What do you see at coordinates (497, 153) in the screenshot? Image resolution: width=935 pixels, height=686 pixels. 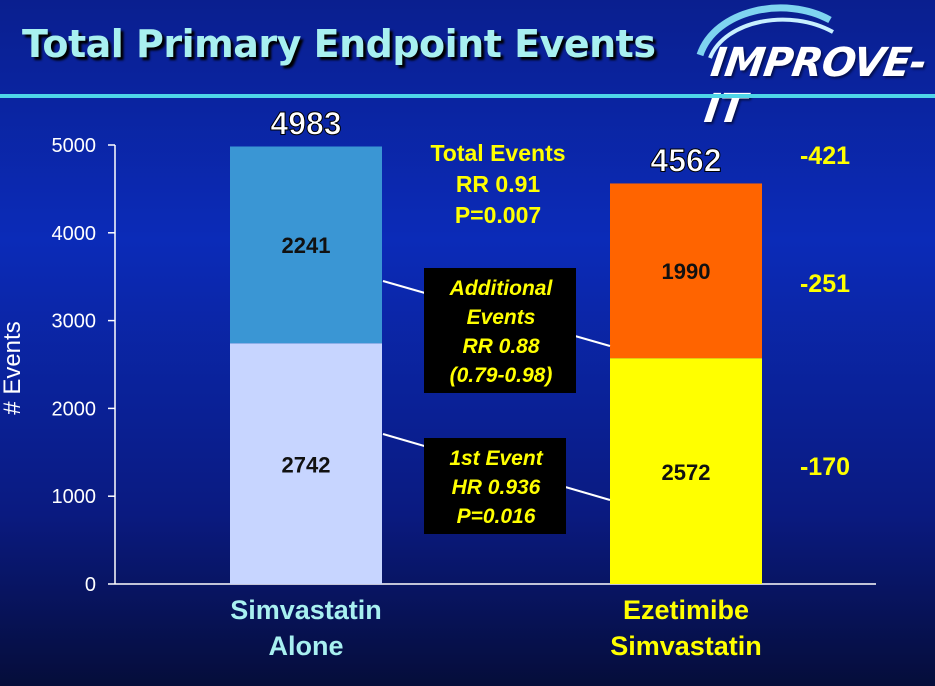 I see `total-events-annotation: Total Events` at bounding box center [497, 153].